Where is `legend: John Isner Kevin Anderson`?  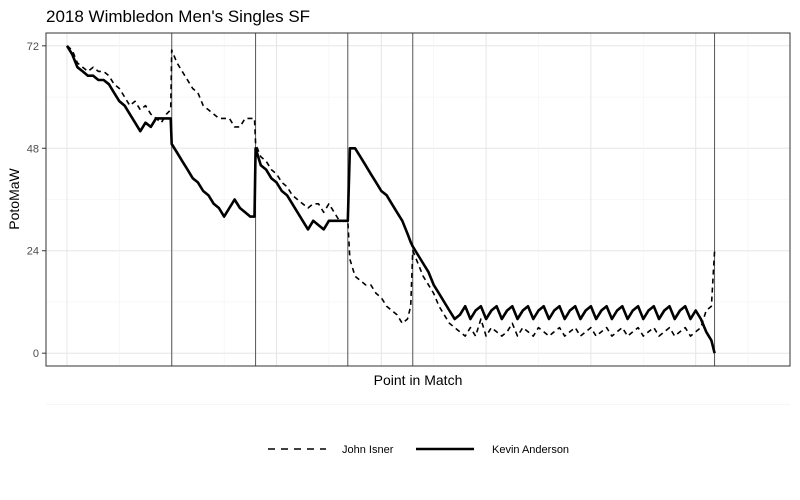 legend: John Isner Kevin Anderson is located at coordinates (418, 450).